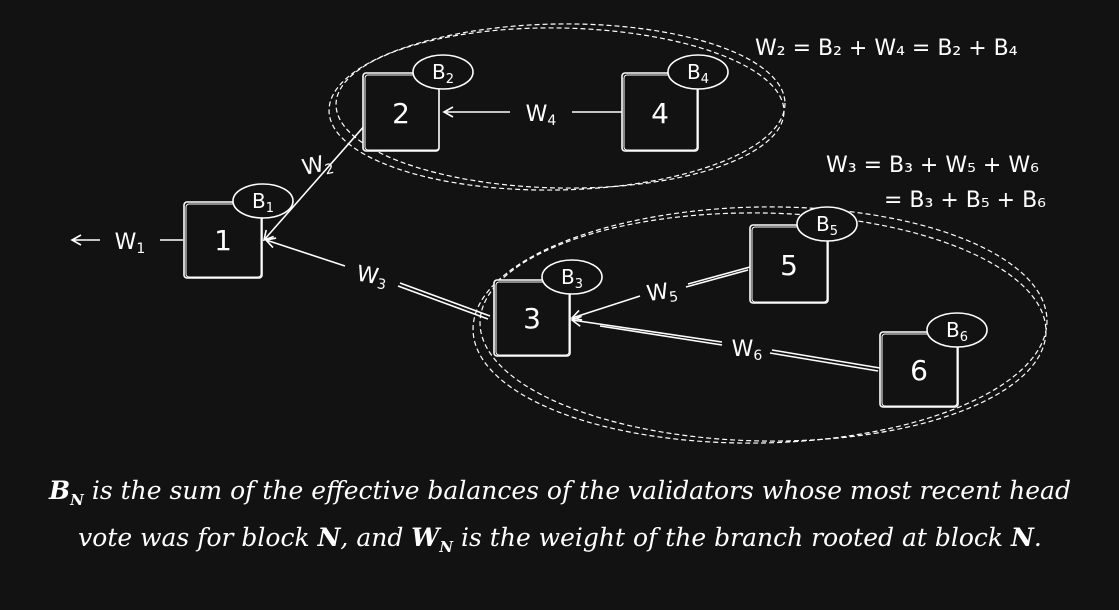 The width and height of the screenshot is (1119, 610). Describe the element at coordinates (605, 308) in the screenshot. I see `edge-5-3-b` at that location.